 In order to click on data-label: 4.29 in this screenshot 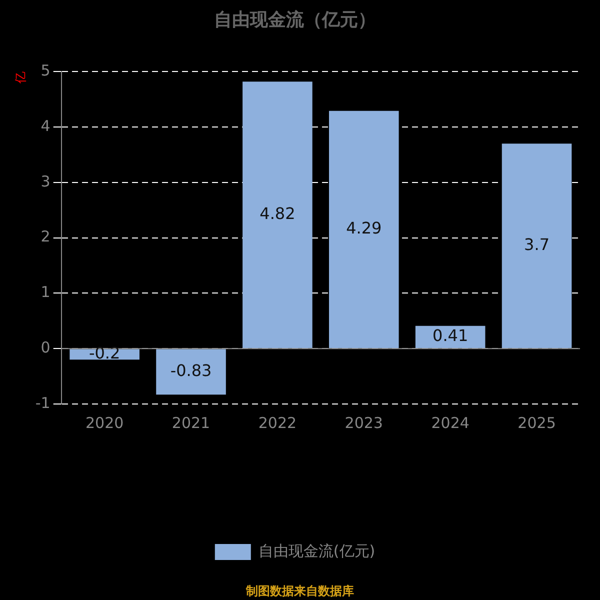, I will do `click(364, 228)`.